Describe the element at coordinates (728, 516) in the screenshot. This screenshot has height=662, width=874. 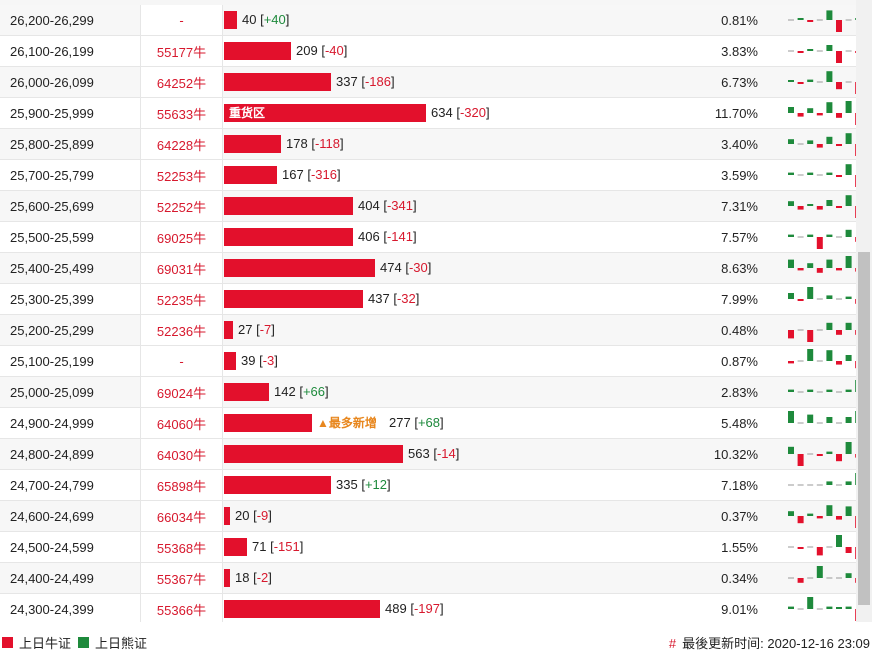
I see `percentage: 0.37%` at that location.